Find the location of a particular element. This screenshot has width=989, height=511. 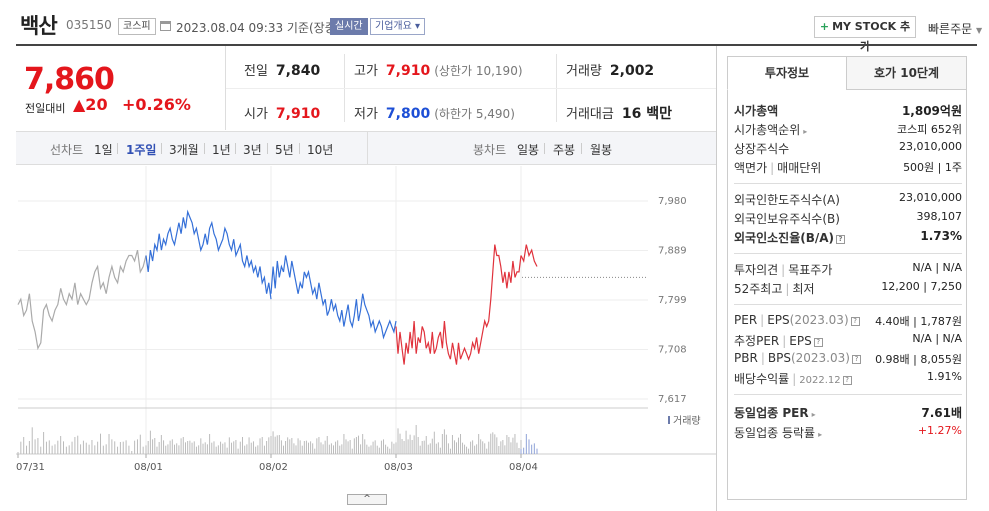

collapse-chart-button: ^ is located at coordinates (367, 499).